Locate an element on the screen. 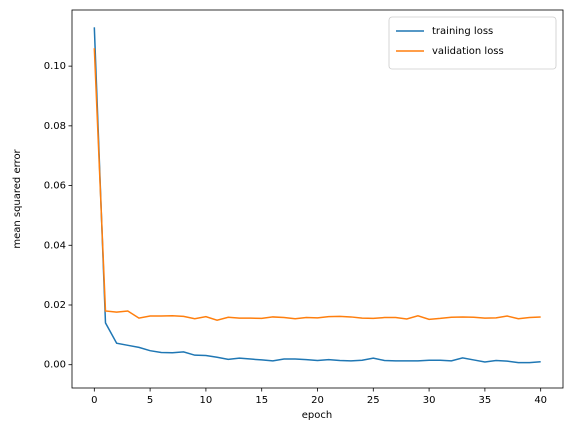  y-tick-label: 0.00 is located at coordinates (55, 365).